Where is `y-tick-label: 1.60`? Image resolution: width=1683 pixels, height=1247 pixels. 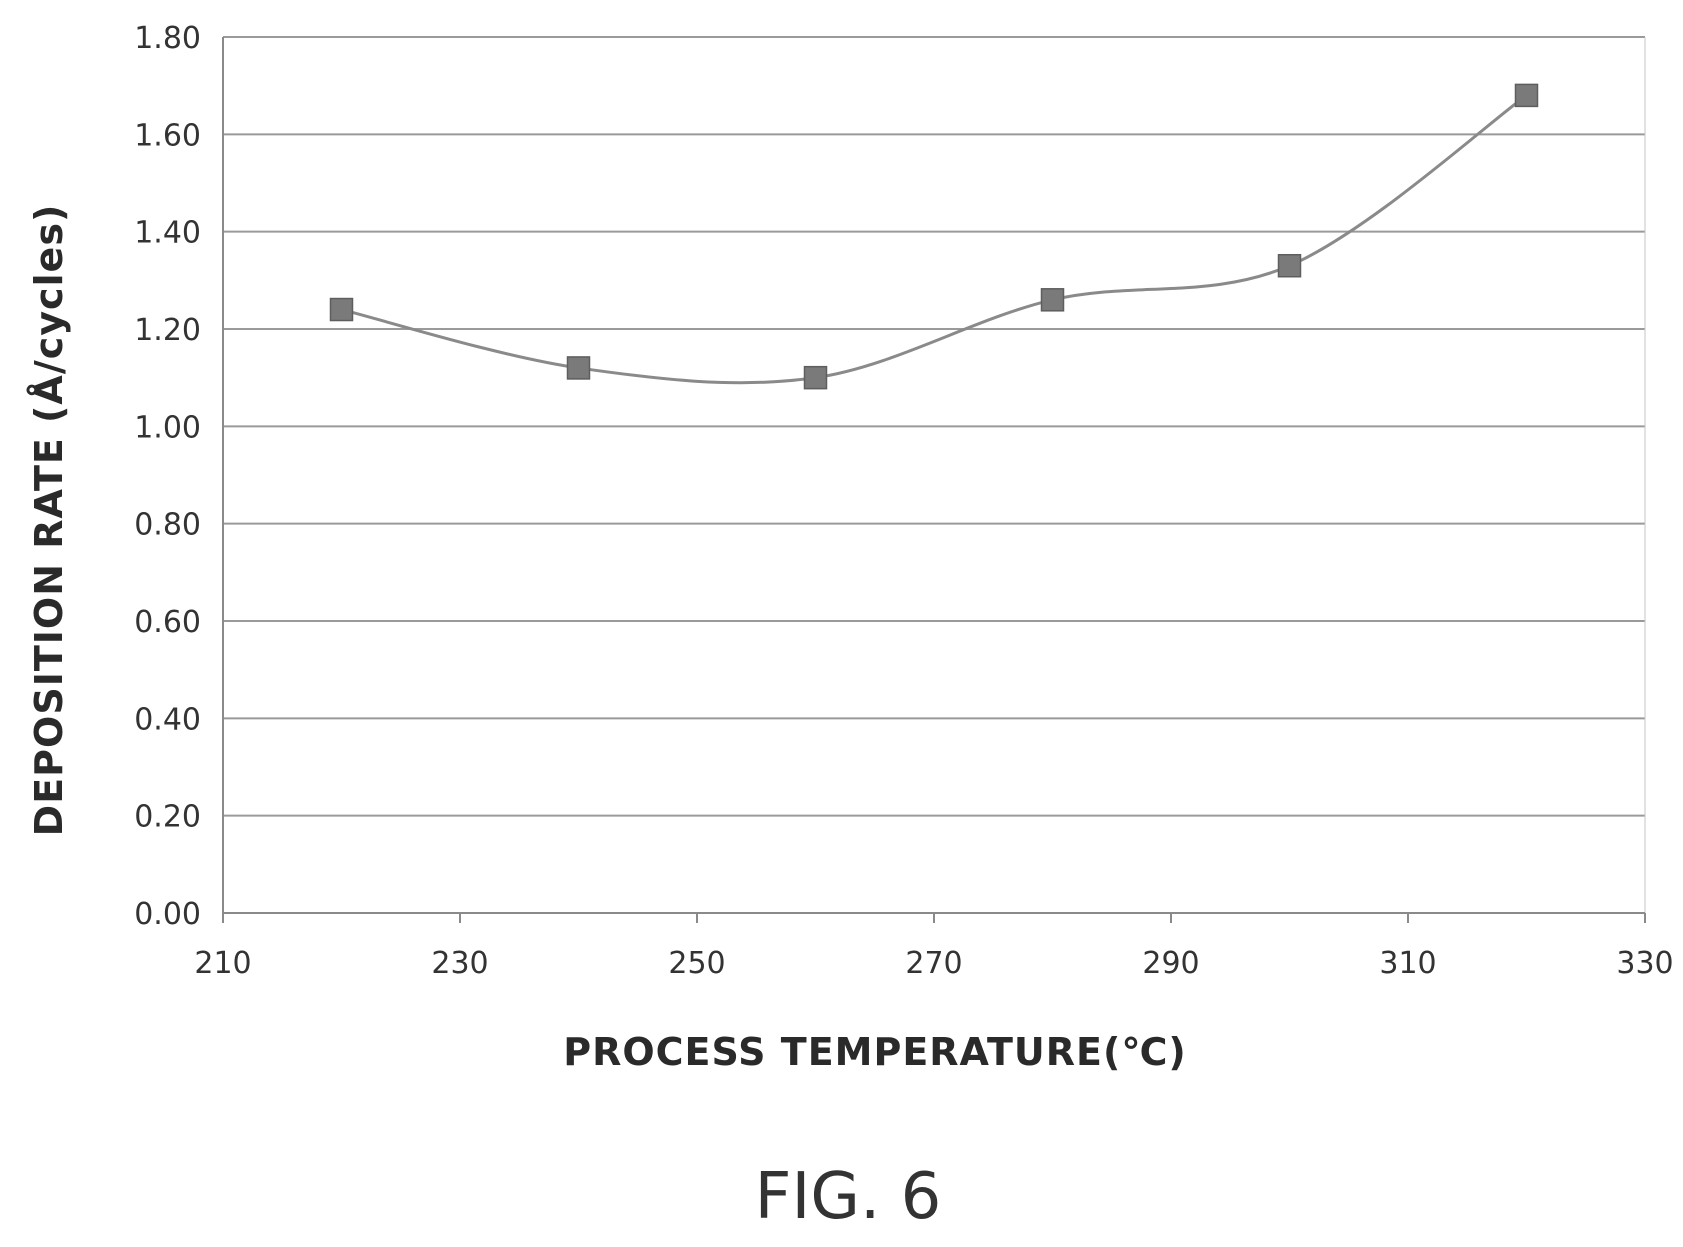
y-tick-label: 1.60 is located at coordinates (167, 135).